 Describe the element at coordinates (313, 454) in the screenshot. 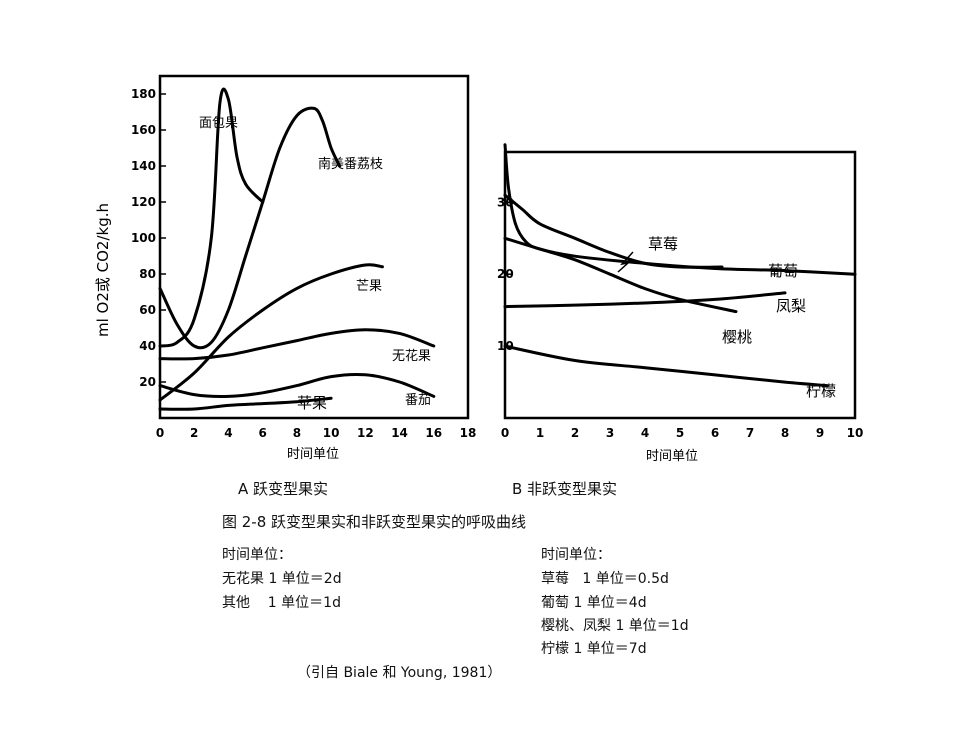

I see `panel-a-x-axis-label: 时间单位` at that location.